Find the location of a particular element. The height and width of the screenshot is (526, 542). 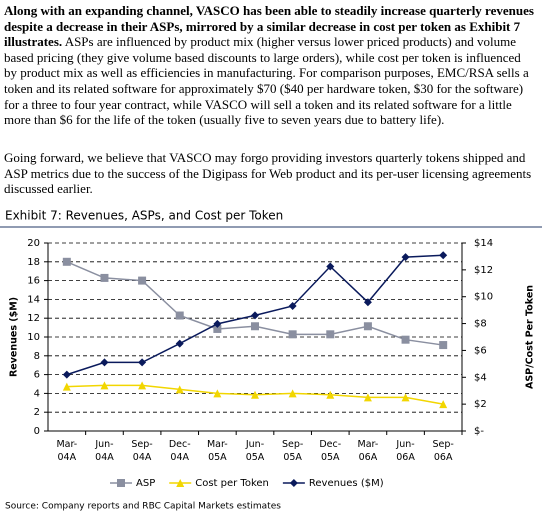

x-tick-label: Jun- 06A is located at coordinates (405, 451).